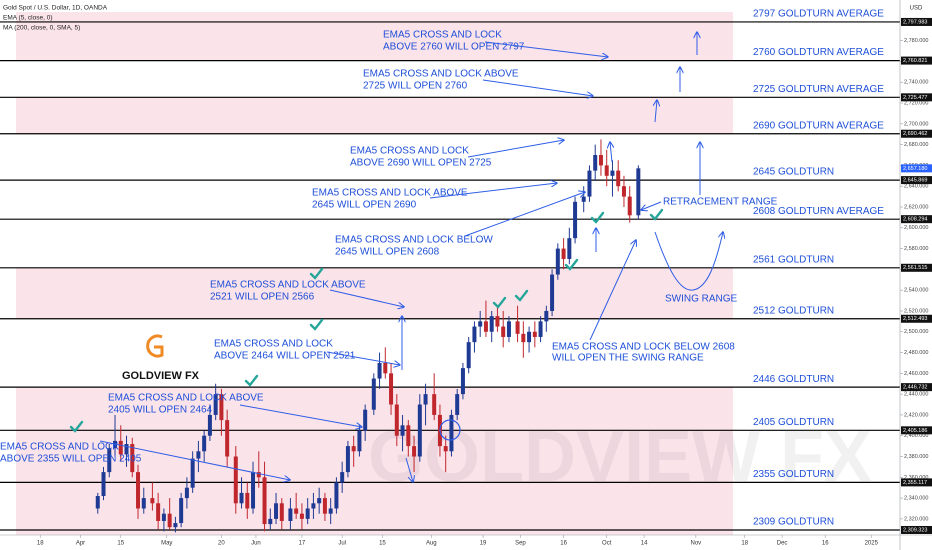 This screenshot has height=550, width=932. I want to click on level-tag-label: 2,690.462, so click(915, 134).